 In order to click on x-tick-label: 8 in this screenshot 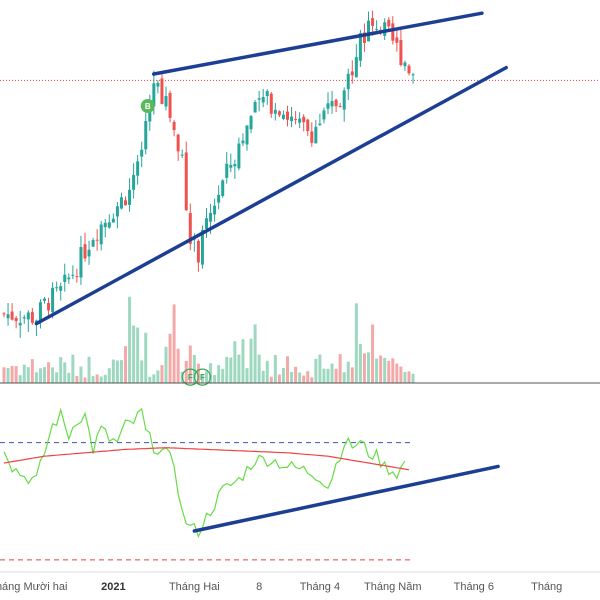, I will do `click(259, 587)`.